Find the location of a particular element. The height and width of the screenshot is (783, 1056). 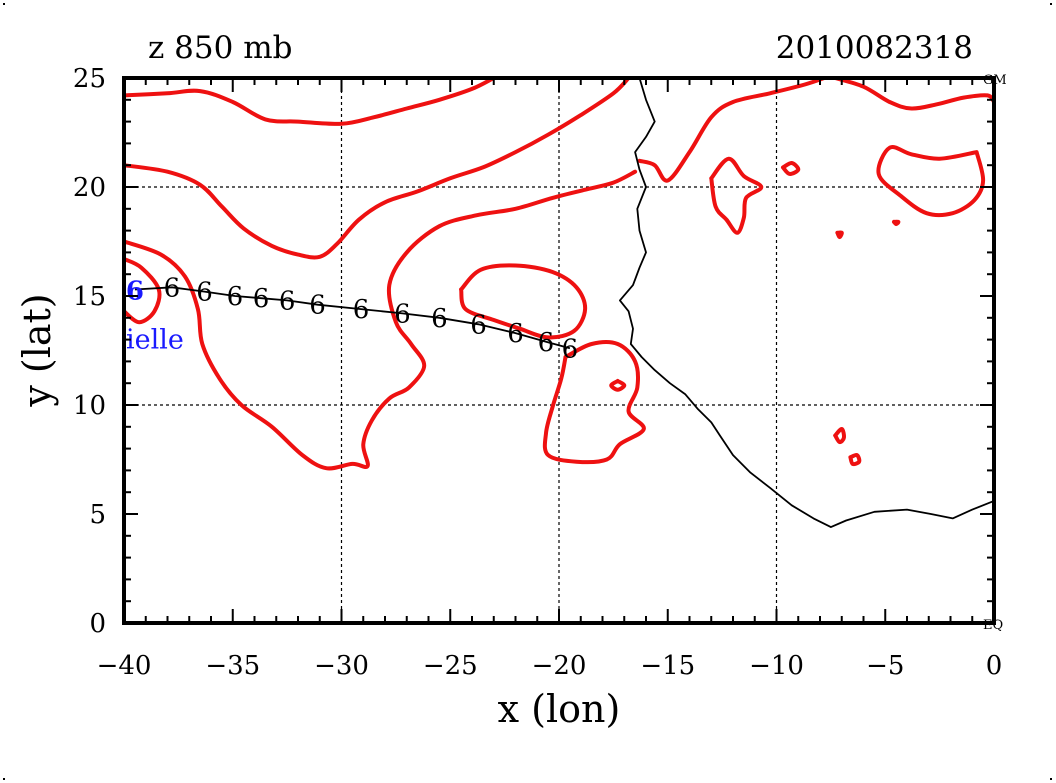

x-tick-label: −10 is located at coordinates (776, 666).